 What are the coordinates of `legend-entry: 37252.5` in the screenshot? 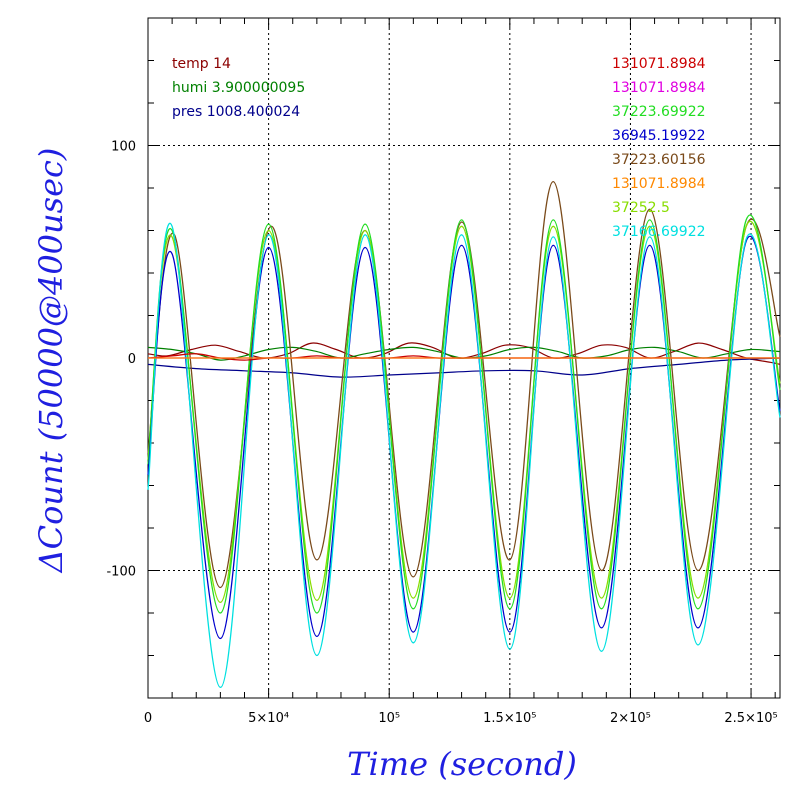 It's located at (641, 208).